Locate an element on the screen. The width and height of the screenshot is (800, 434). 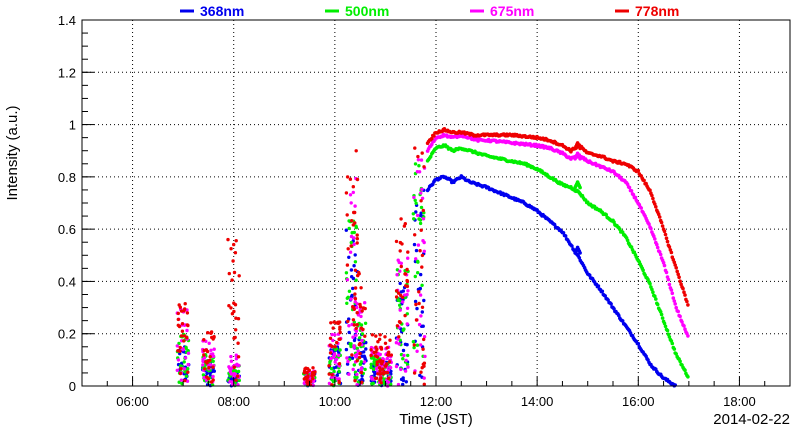
x-tick-label: 14:00 is located at coordinates (537, 401).